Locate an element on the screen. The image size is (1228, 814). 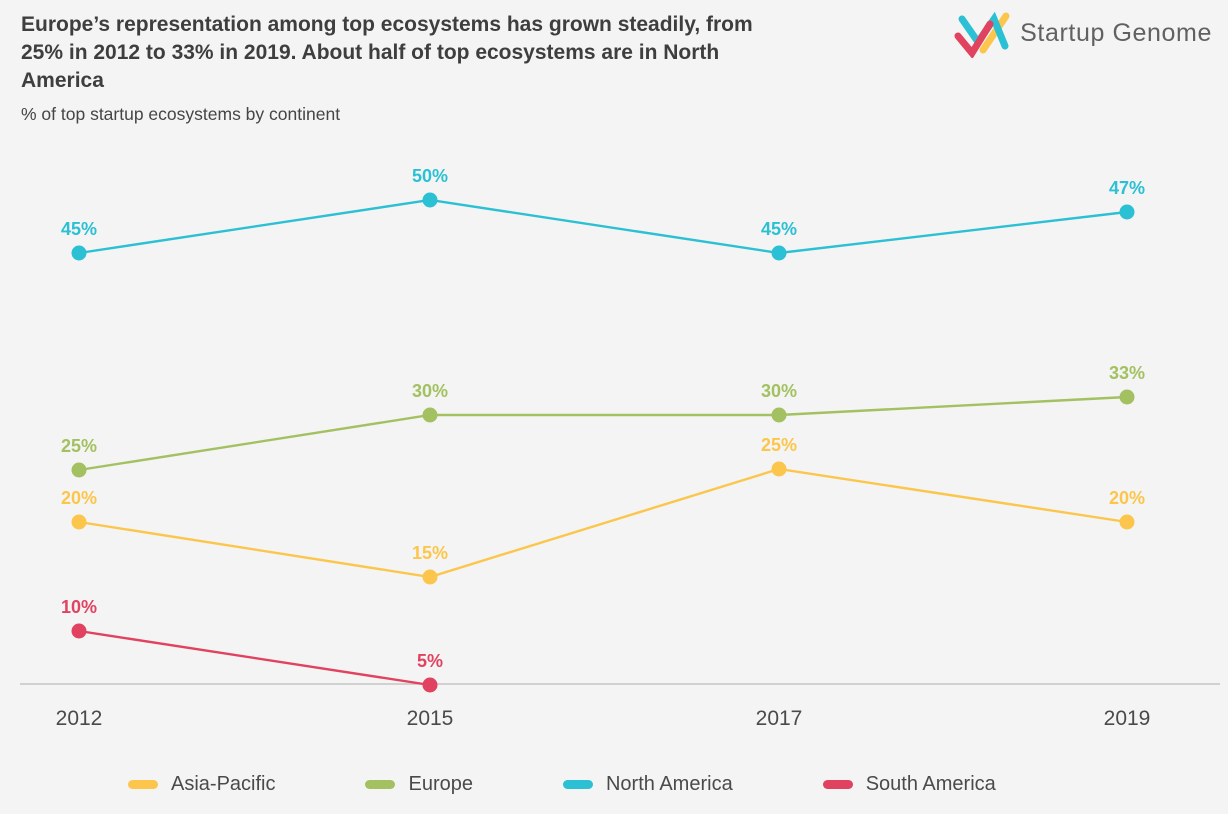
x-axis-label: 2019 is located at coordinates (1127, 718).